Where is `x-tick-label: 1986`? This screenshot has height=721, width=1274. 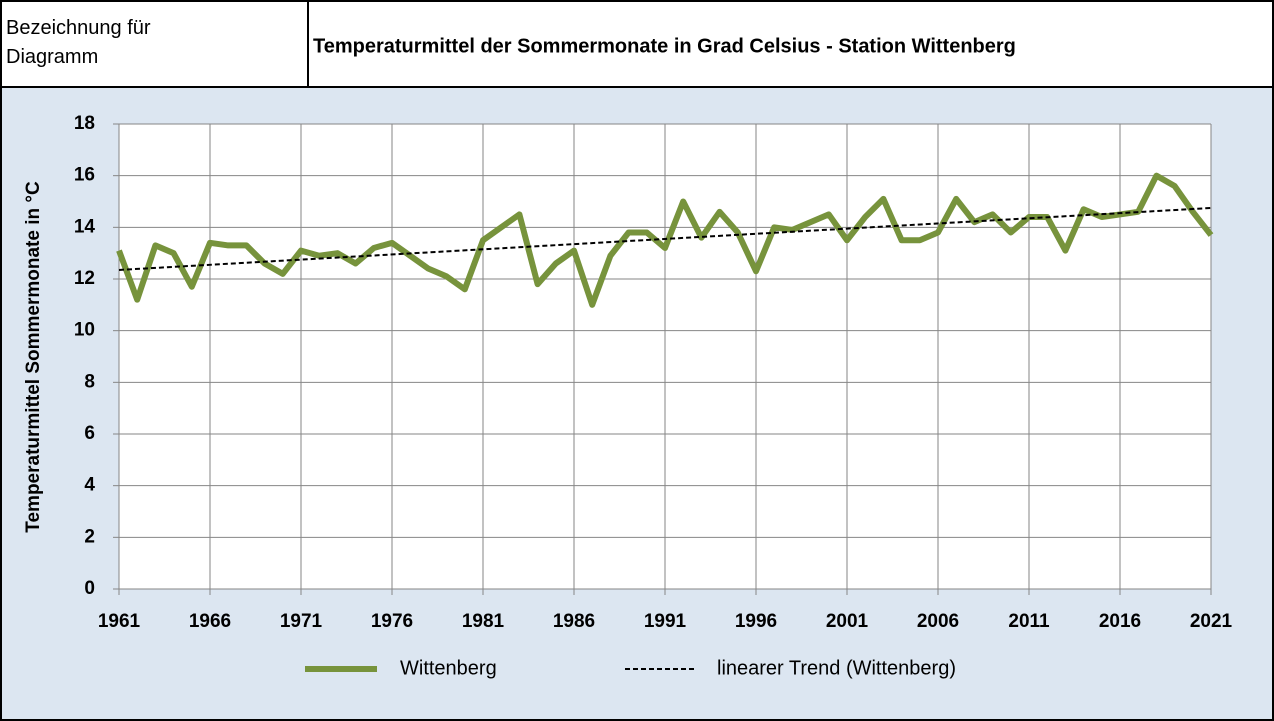 x-tick-label: 1986 is located at coordinates (574, 621).